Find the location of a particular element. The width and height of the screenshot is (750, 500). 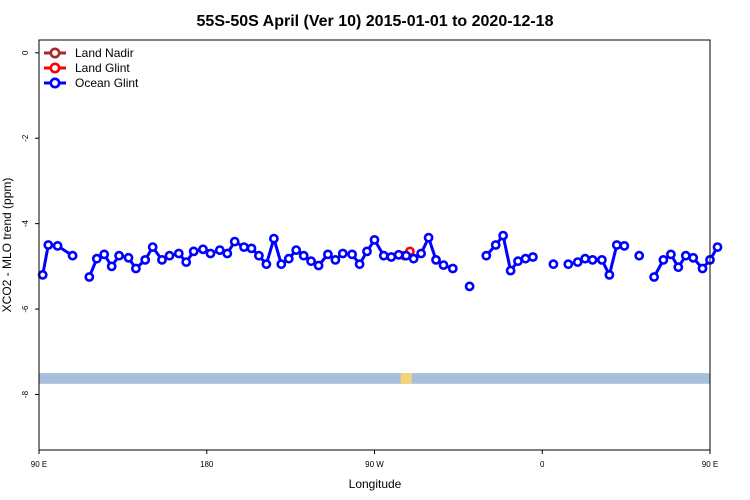

y-tick-label: -6 is located at coordinates (25, 309).